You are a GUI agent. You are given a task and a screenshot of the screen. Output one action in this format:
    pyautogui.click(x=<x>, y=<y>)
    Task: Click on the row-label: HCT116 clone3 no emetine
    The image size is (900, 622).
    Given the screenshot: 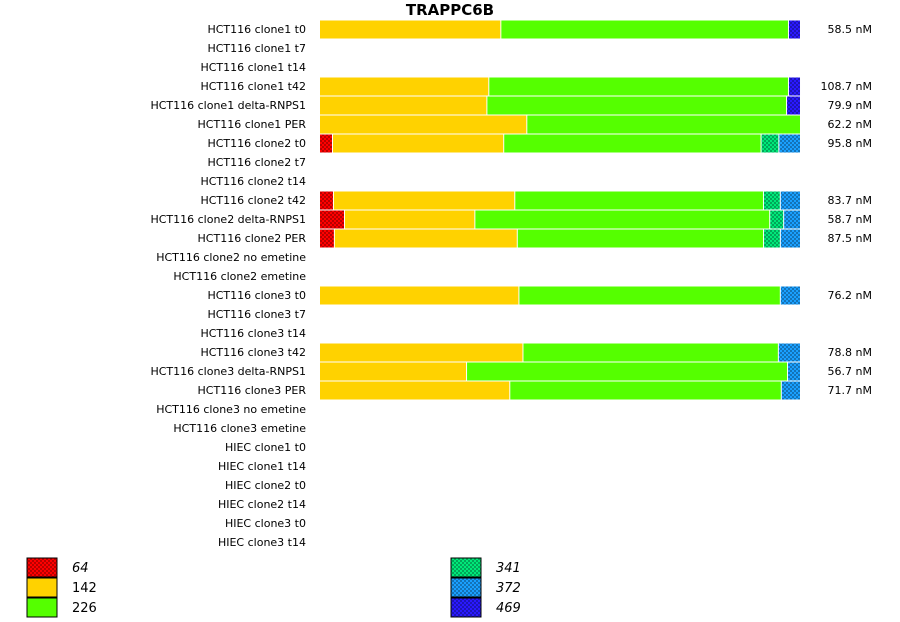 What is the action you would take?
    pyautogui.click(x=231, y=409)
    